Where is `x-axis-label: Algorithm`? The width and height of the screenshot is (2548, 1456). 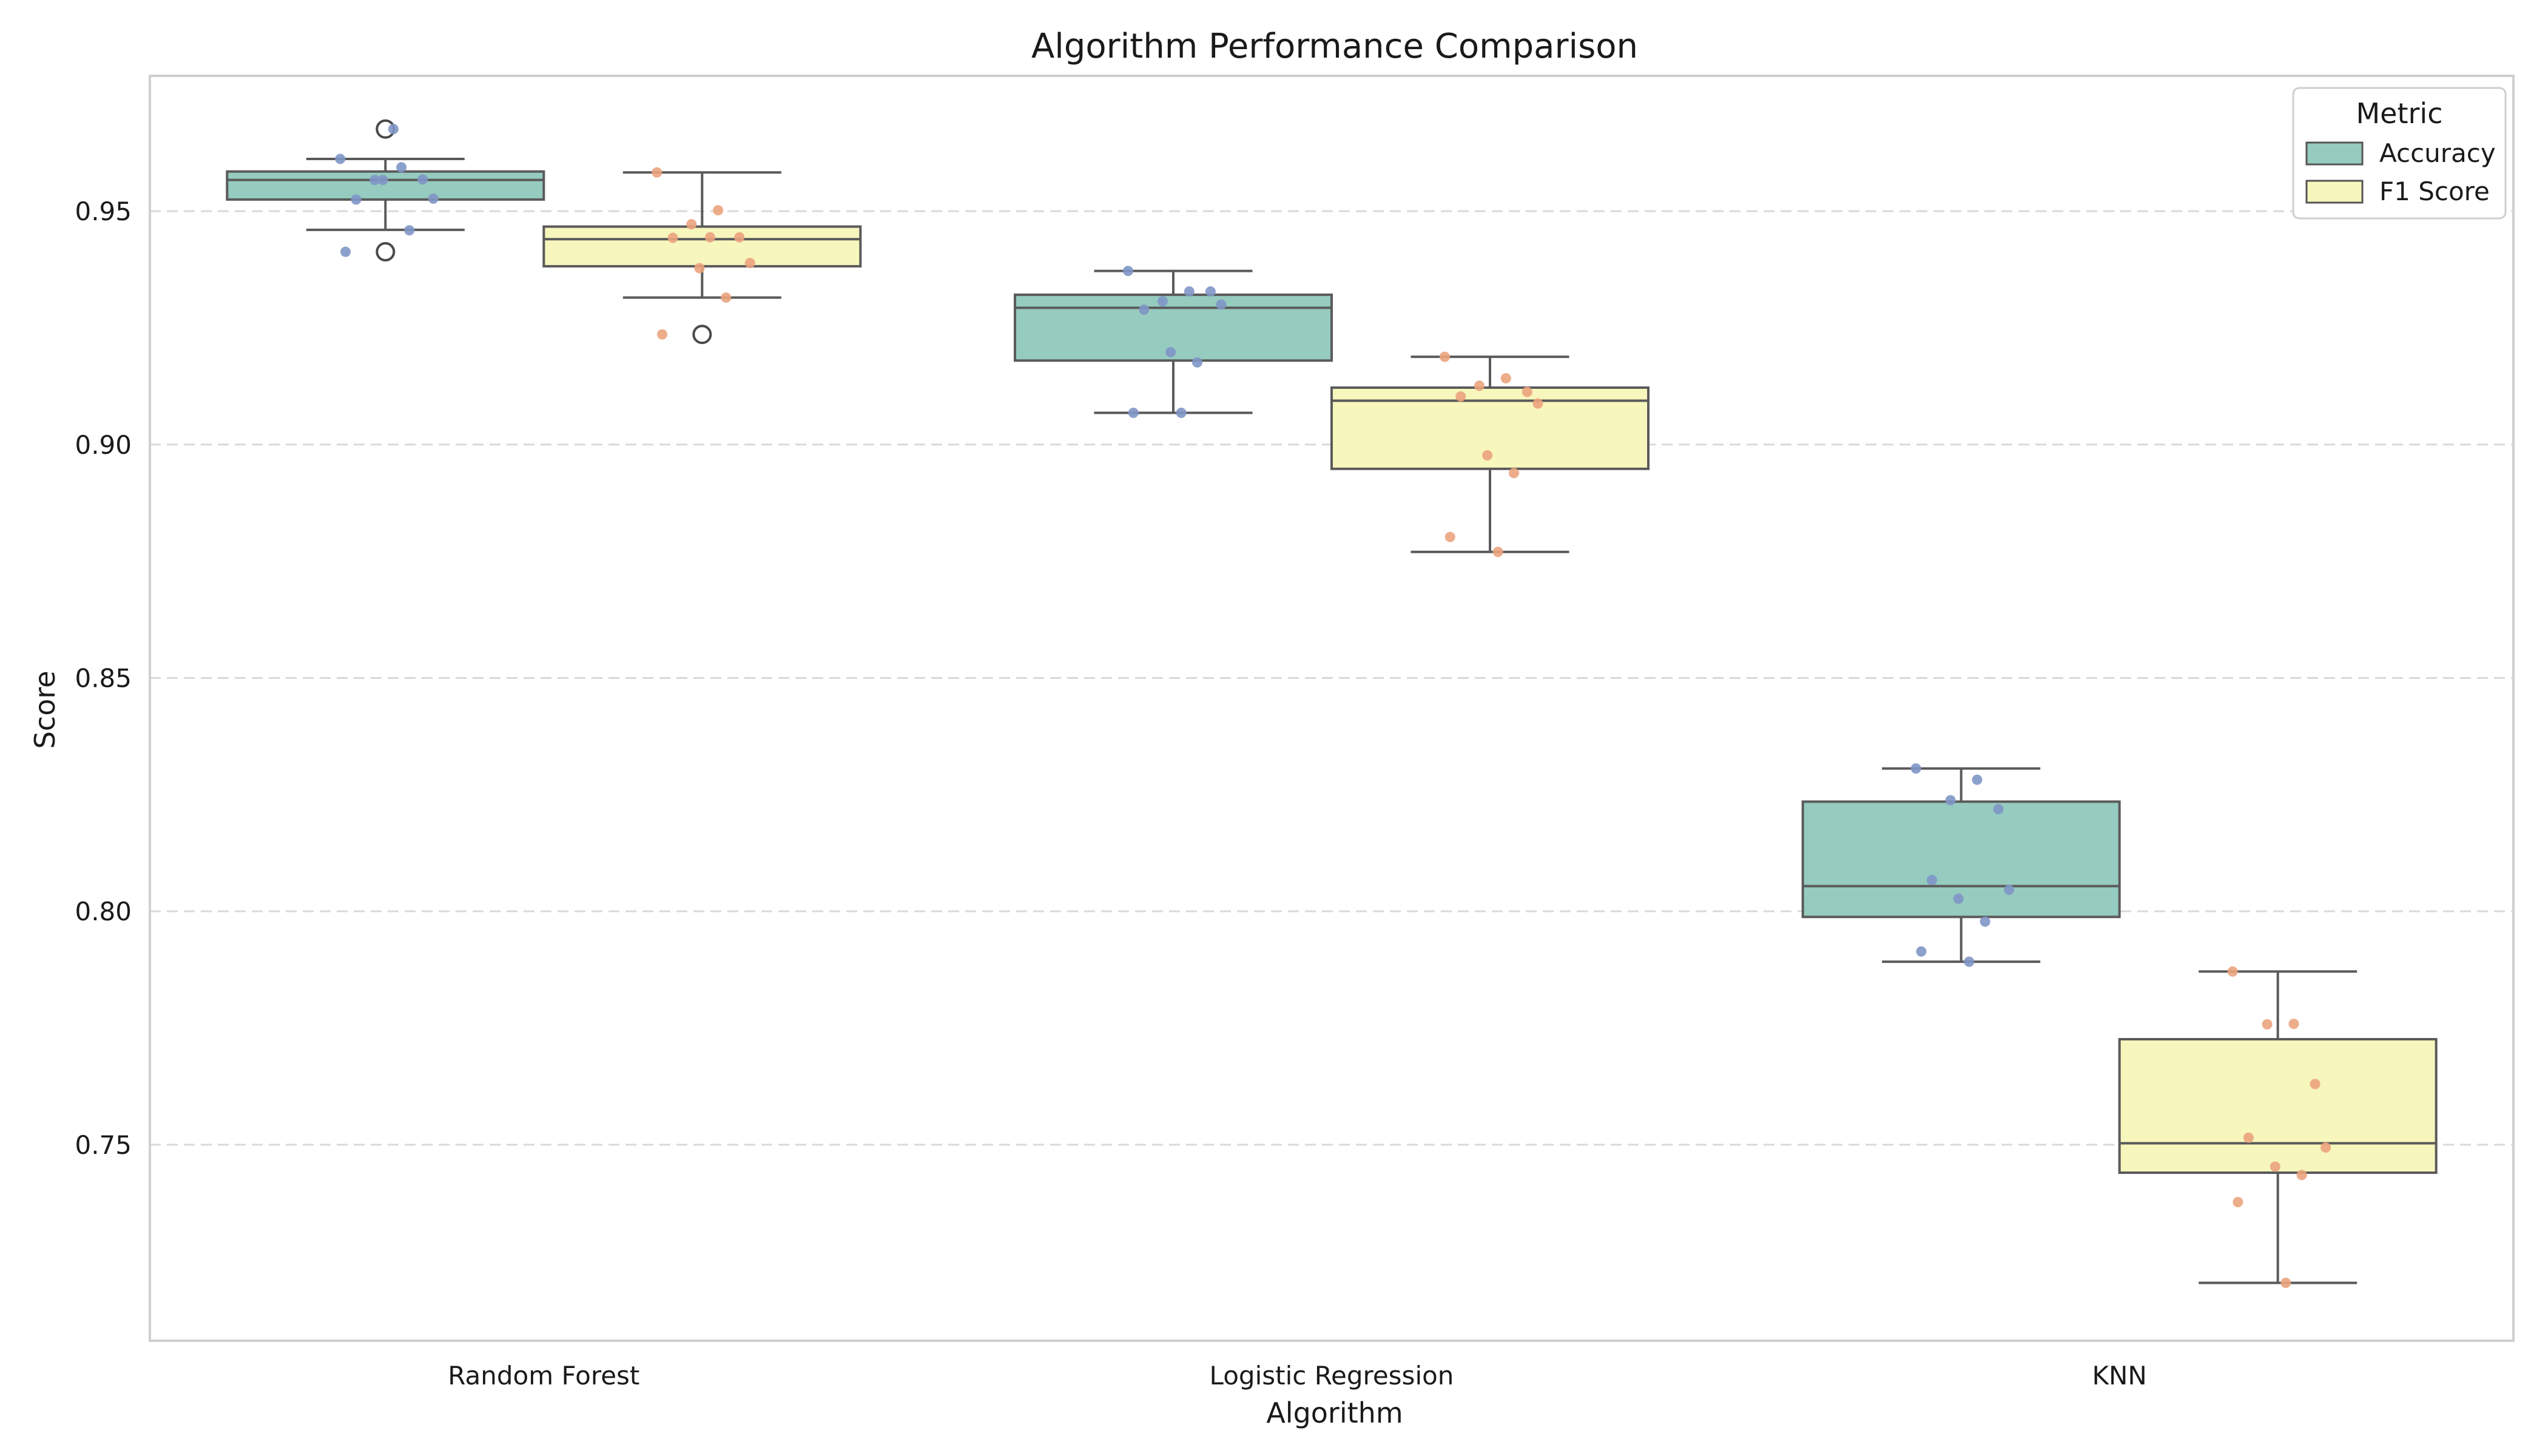 x-axis-label: Algorithm is located at coordinates (1334, 1413).